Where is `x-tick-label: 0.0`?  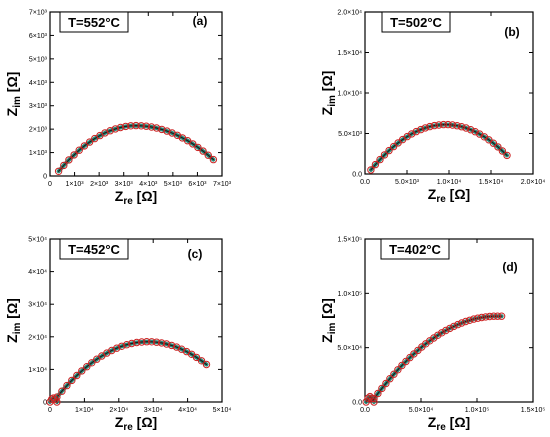 x-tick-label: 0.0 is located at coordinates (365, 410).